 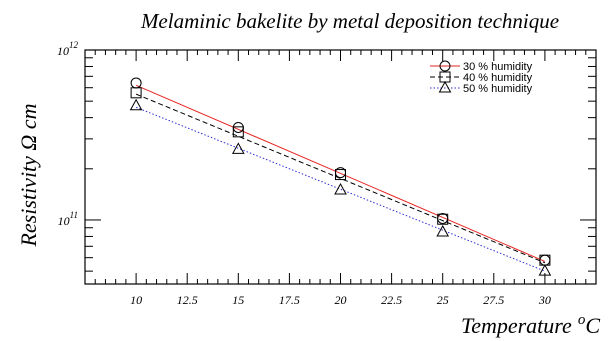 I want to click on y-tick-label: 1012, so click(x=68, y=49).